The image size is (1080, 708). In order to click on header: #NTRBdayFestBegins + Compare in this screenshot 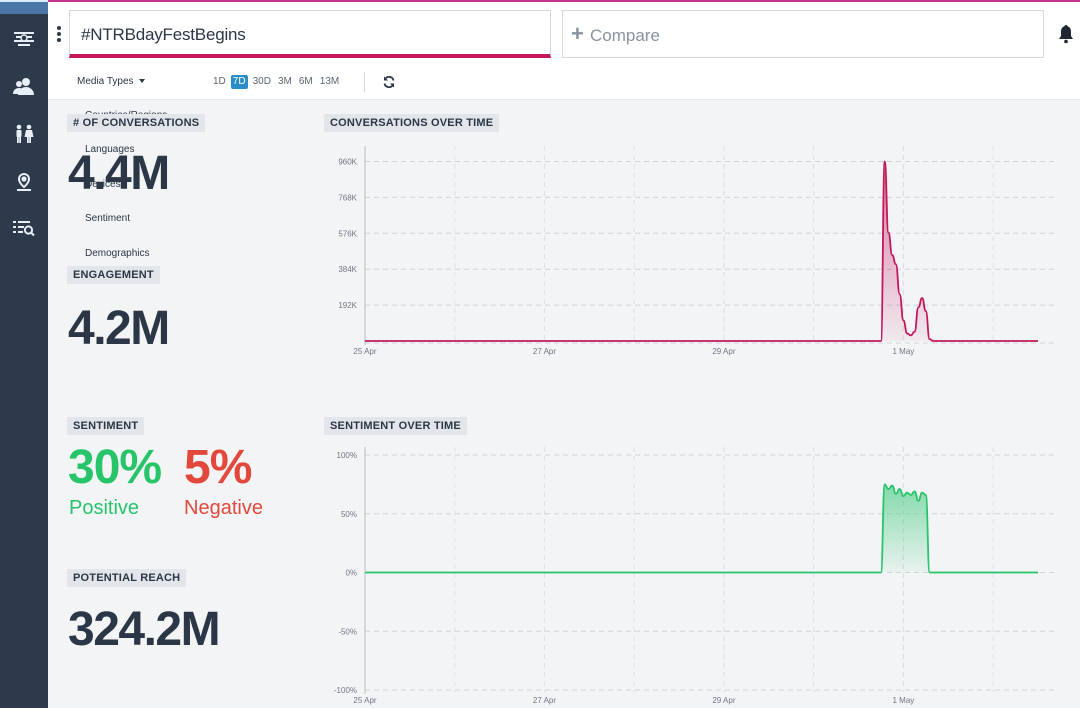, I will do `click(564, 33)`.